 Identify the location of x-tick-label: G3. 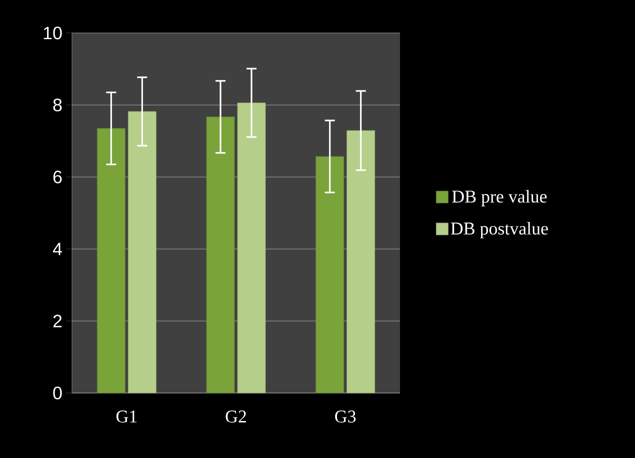
(345, 416).